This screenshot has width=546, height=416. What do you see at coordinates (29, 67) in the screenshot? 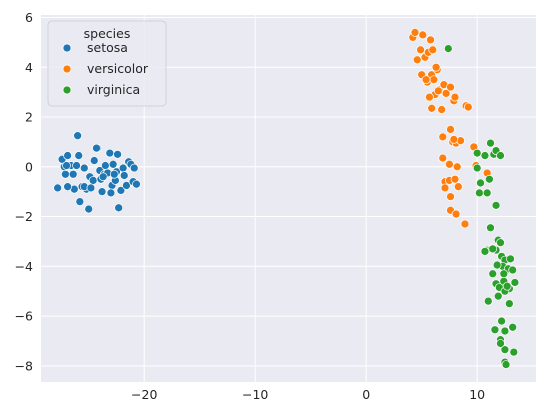
I see `y-tick-label: 4` at bounding box center [29, 67].